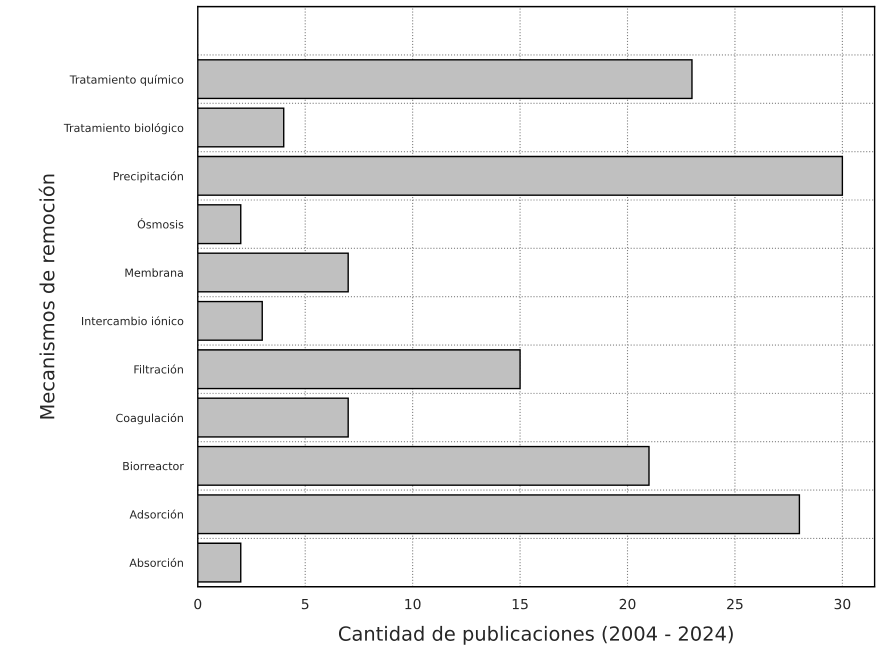 The width and height of the screenshot is (879, 663). Describe the element at coordinates (535, 635) in the screenshot. I see `x-axis-title: Cantidad de publicaciones (2004 - 2024)` at that location.